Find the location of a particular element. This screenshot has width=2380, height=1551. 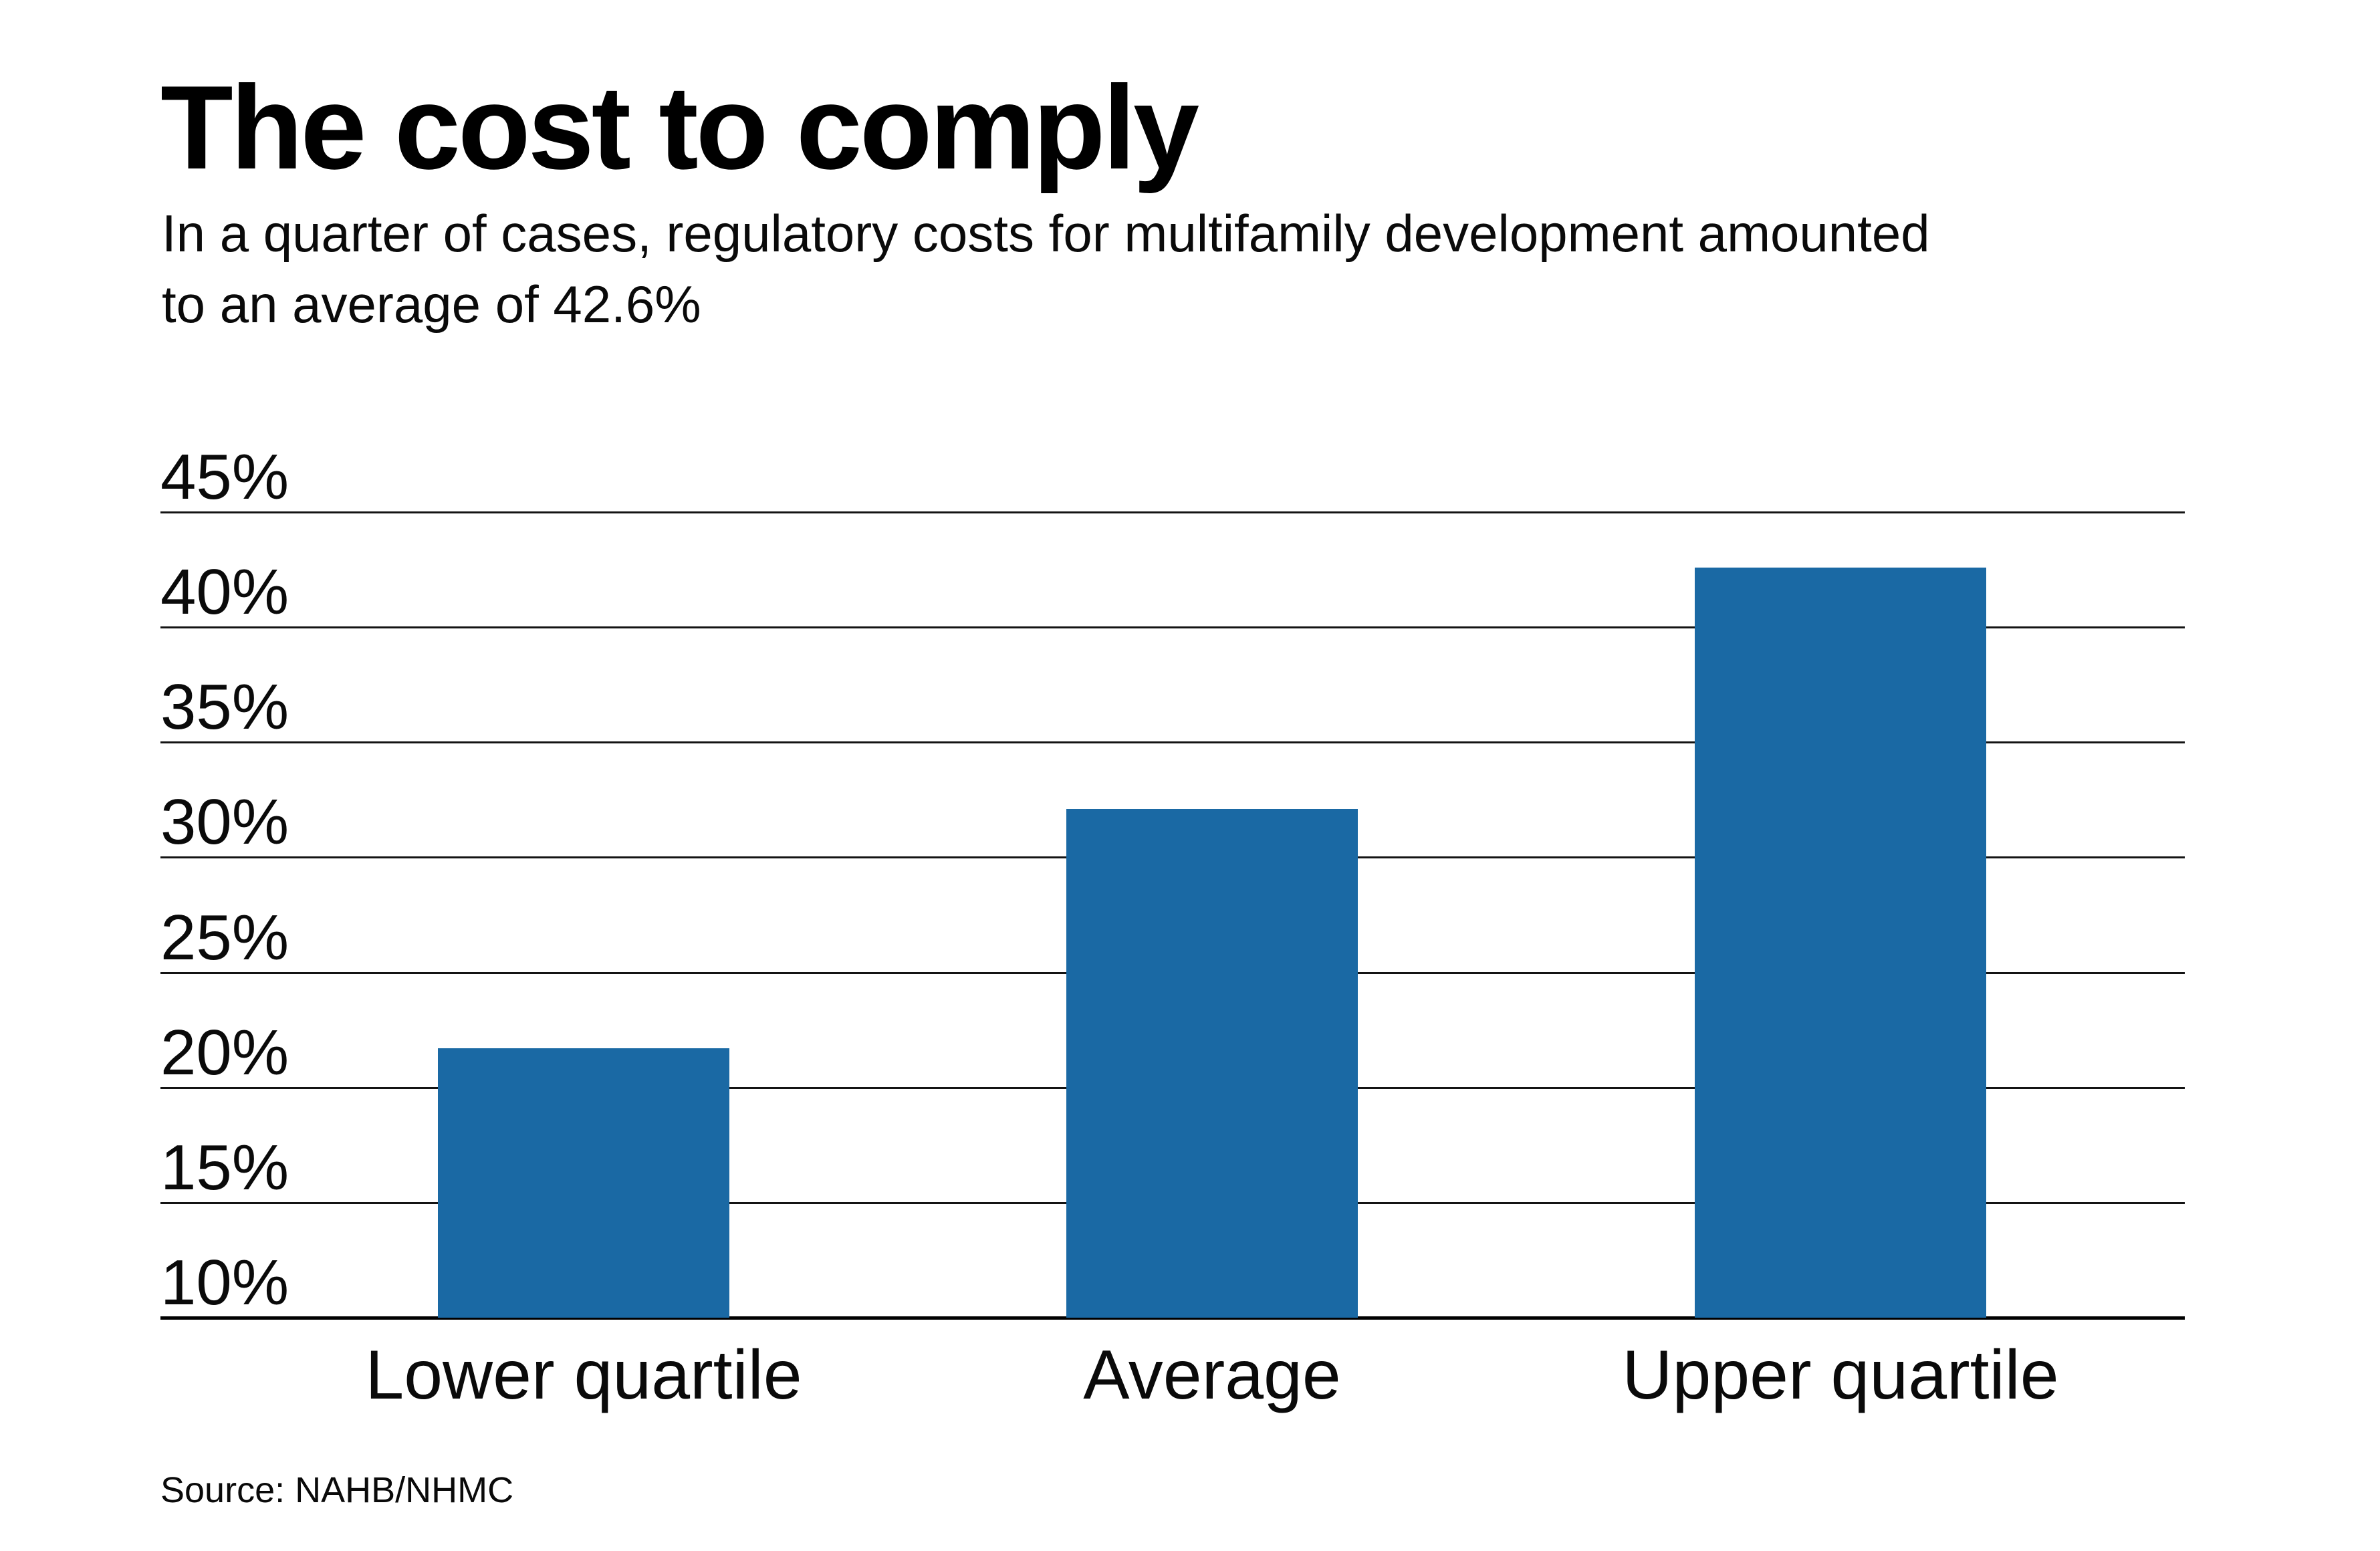

x-axis-label-upper-quartile: Upper quartile is located at coordinates (1840, 1375).